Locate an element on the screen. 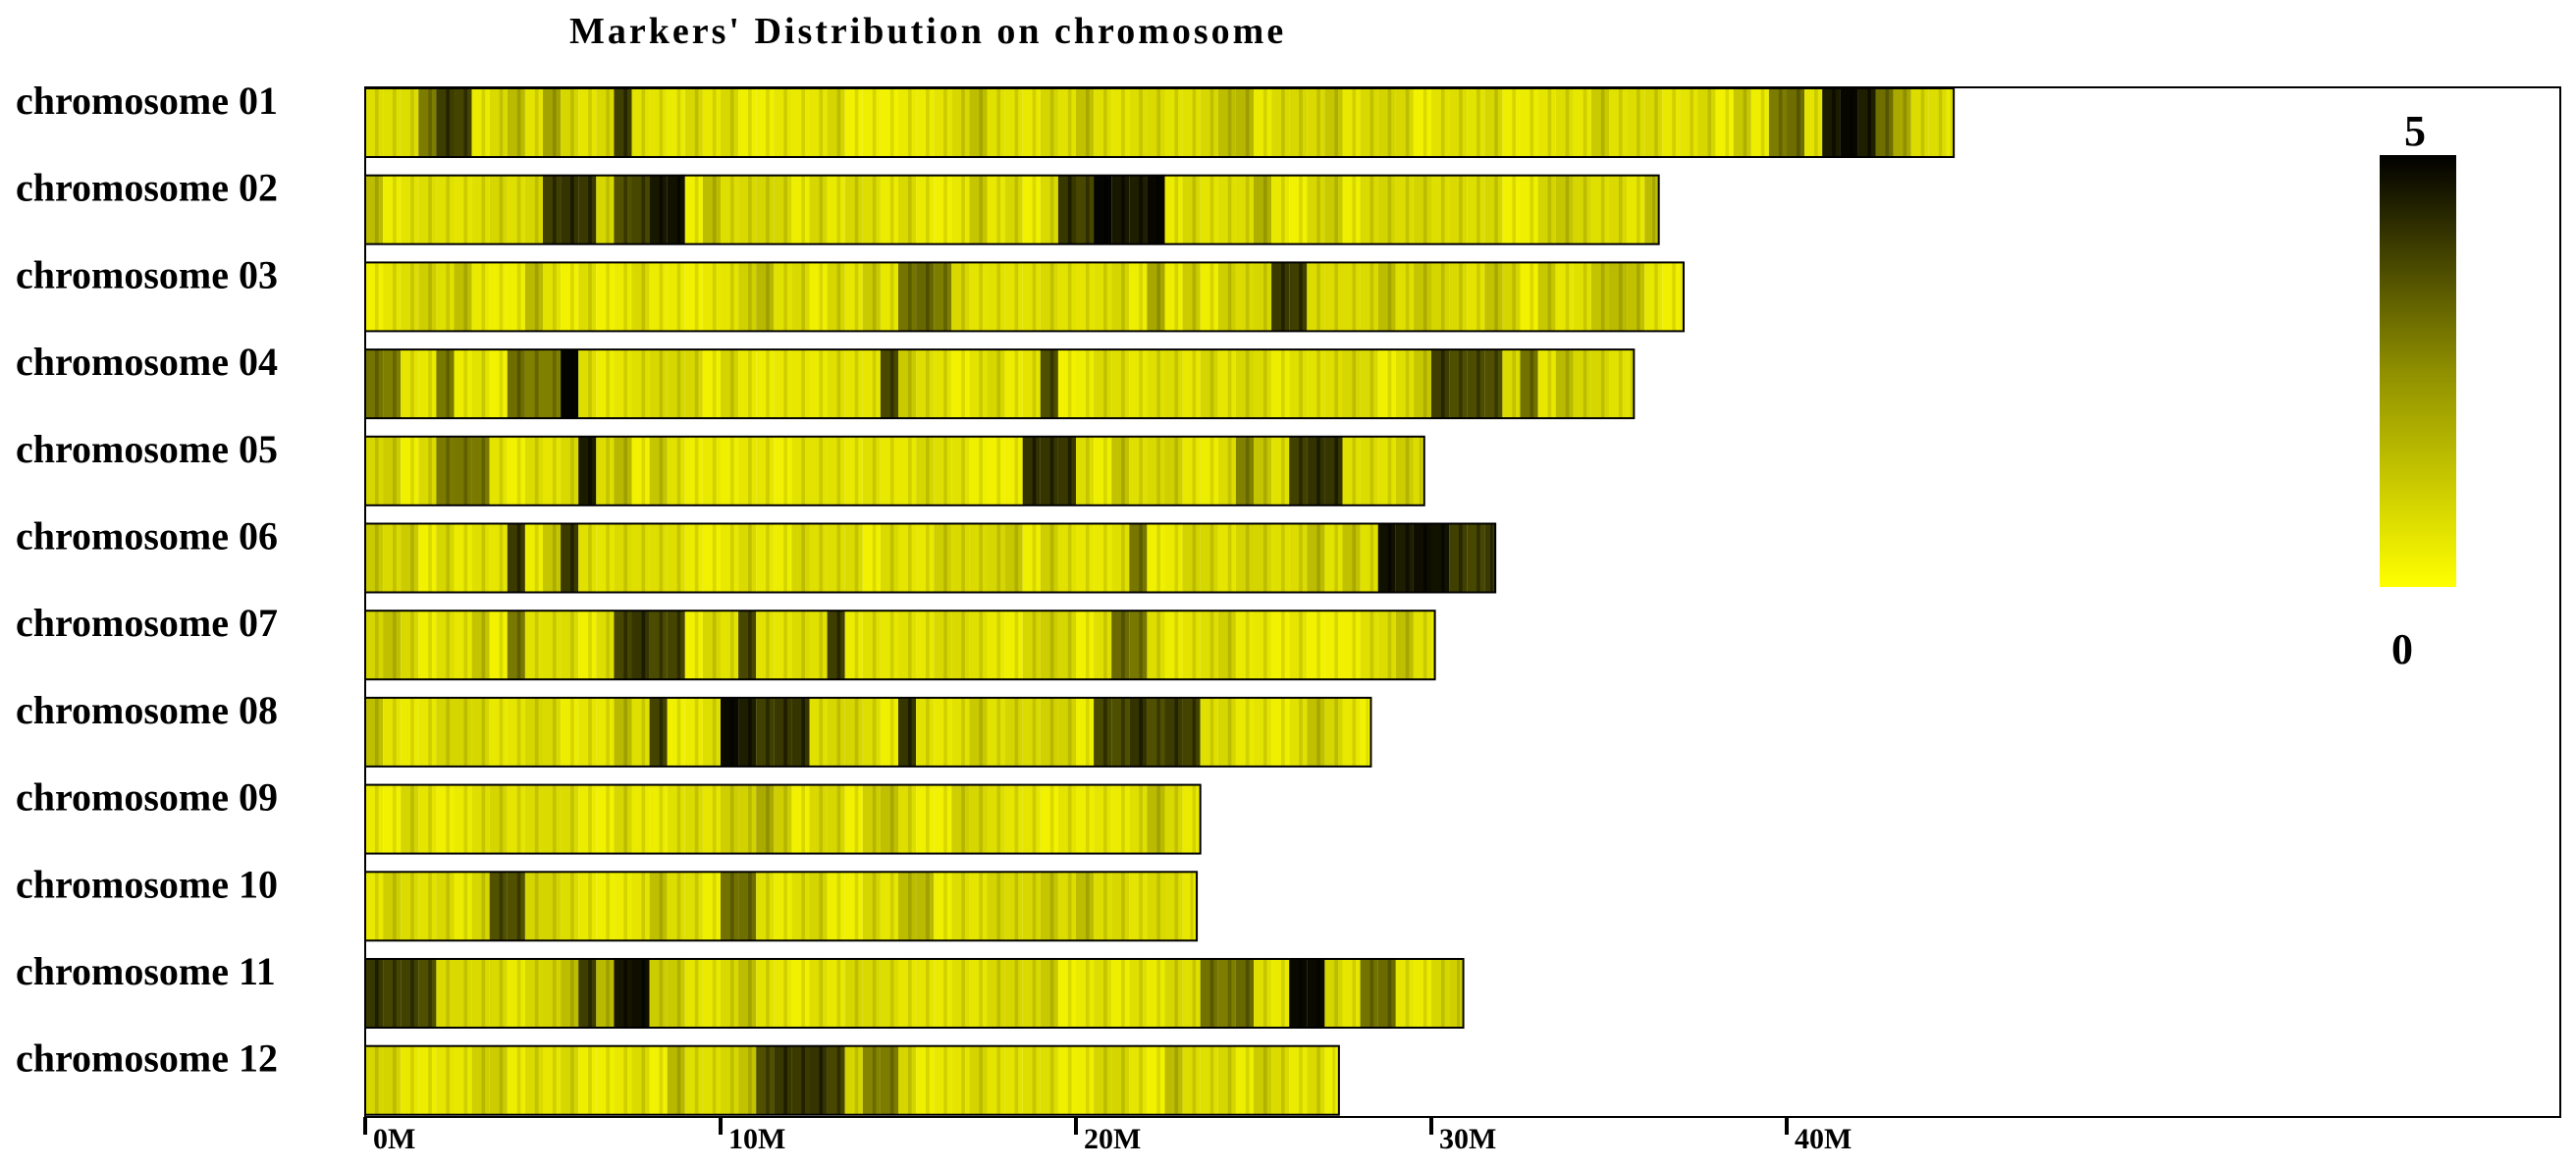 The image size is (2576, 1169). chromosome-row: chromosome 01 is located at coordinates (986, 118).